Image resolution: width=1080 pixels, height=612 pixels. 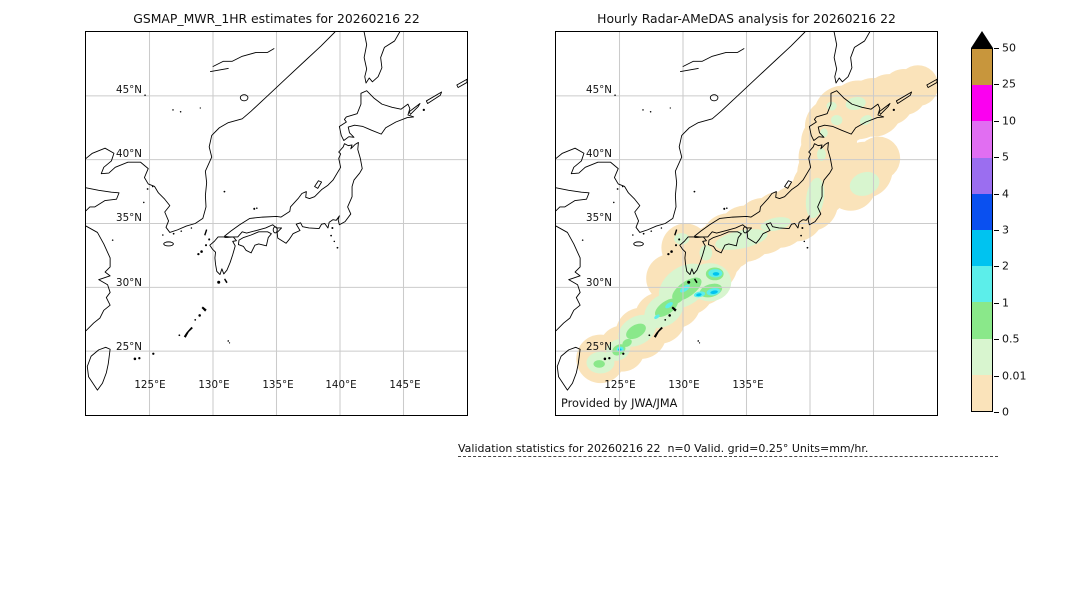 I want to click on colorbar-tick-label: 0.5, so click(x=1011, y=339).